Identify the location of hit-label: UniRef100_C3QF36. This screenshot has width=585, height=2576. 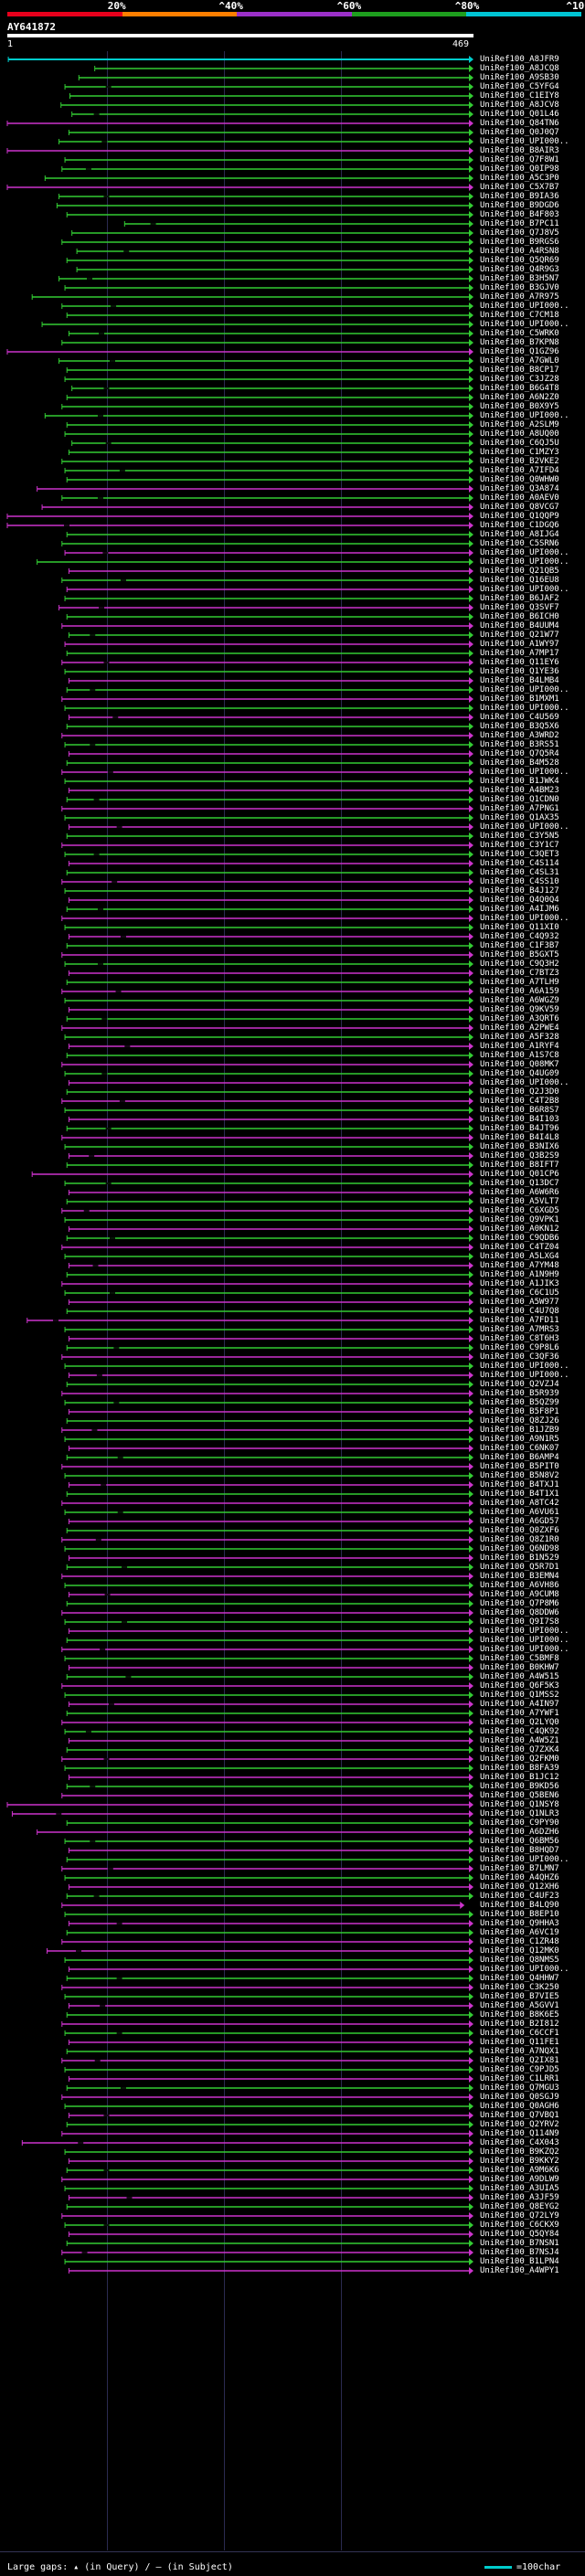
(519, 1357).